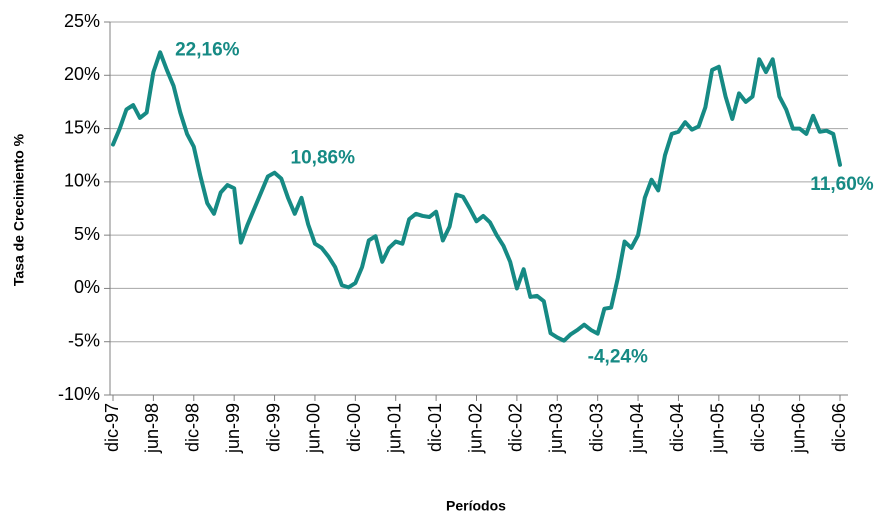  Describe the element at coordinates (841, 184) in the screenshot. I see `data-label: 11,60%` at that location.